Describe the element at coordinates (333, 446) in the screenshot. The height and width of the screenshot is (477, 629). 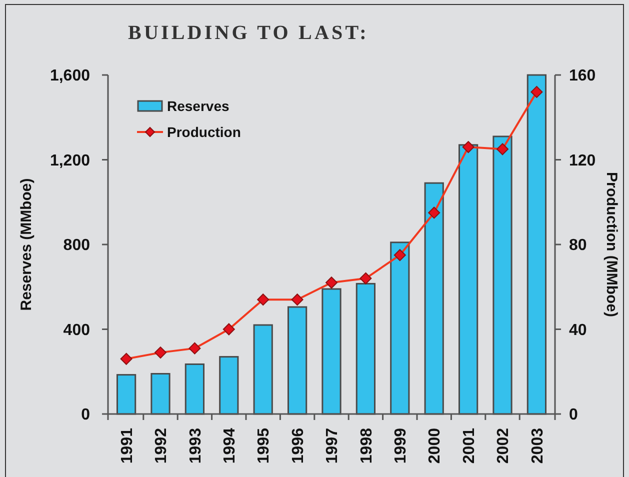
I see `x-tick-label: 1997` at that location.